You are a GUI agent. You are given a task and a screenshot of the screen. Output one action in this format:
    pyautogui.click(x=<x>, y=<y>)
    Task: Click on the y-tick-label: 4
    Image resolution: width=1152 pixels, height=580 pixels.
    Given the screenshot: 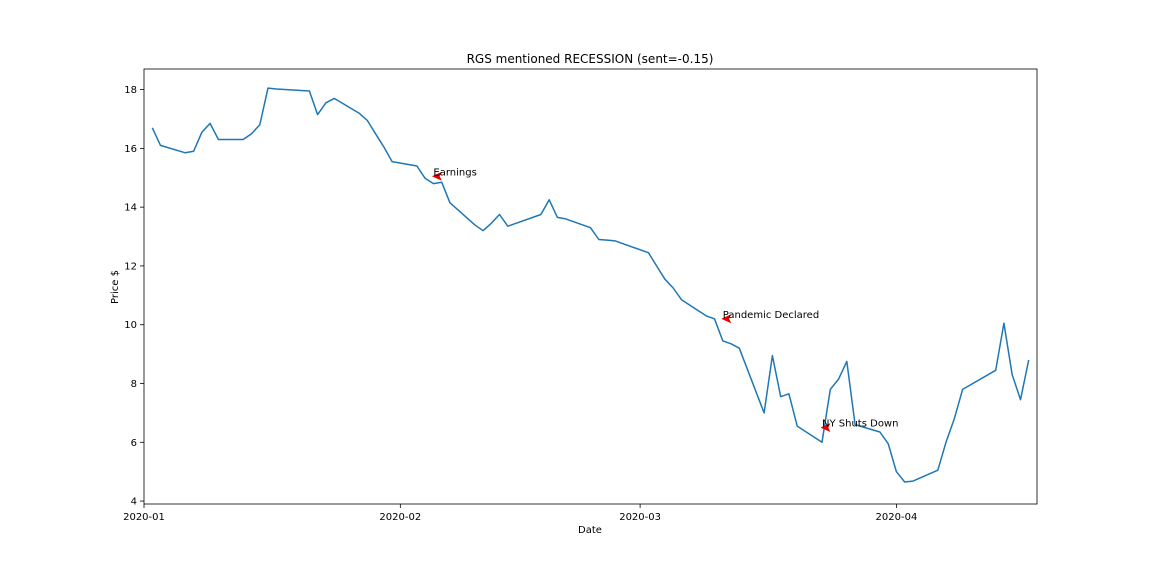 What is the action you would take?
    pyautogui.click(x=134, y=502)
    